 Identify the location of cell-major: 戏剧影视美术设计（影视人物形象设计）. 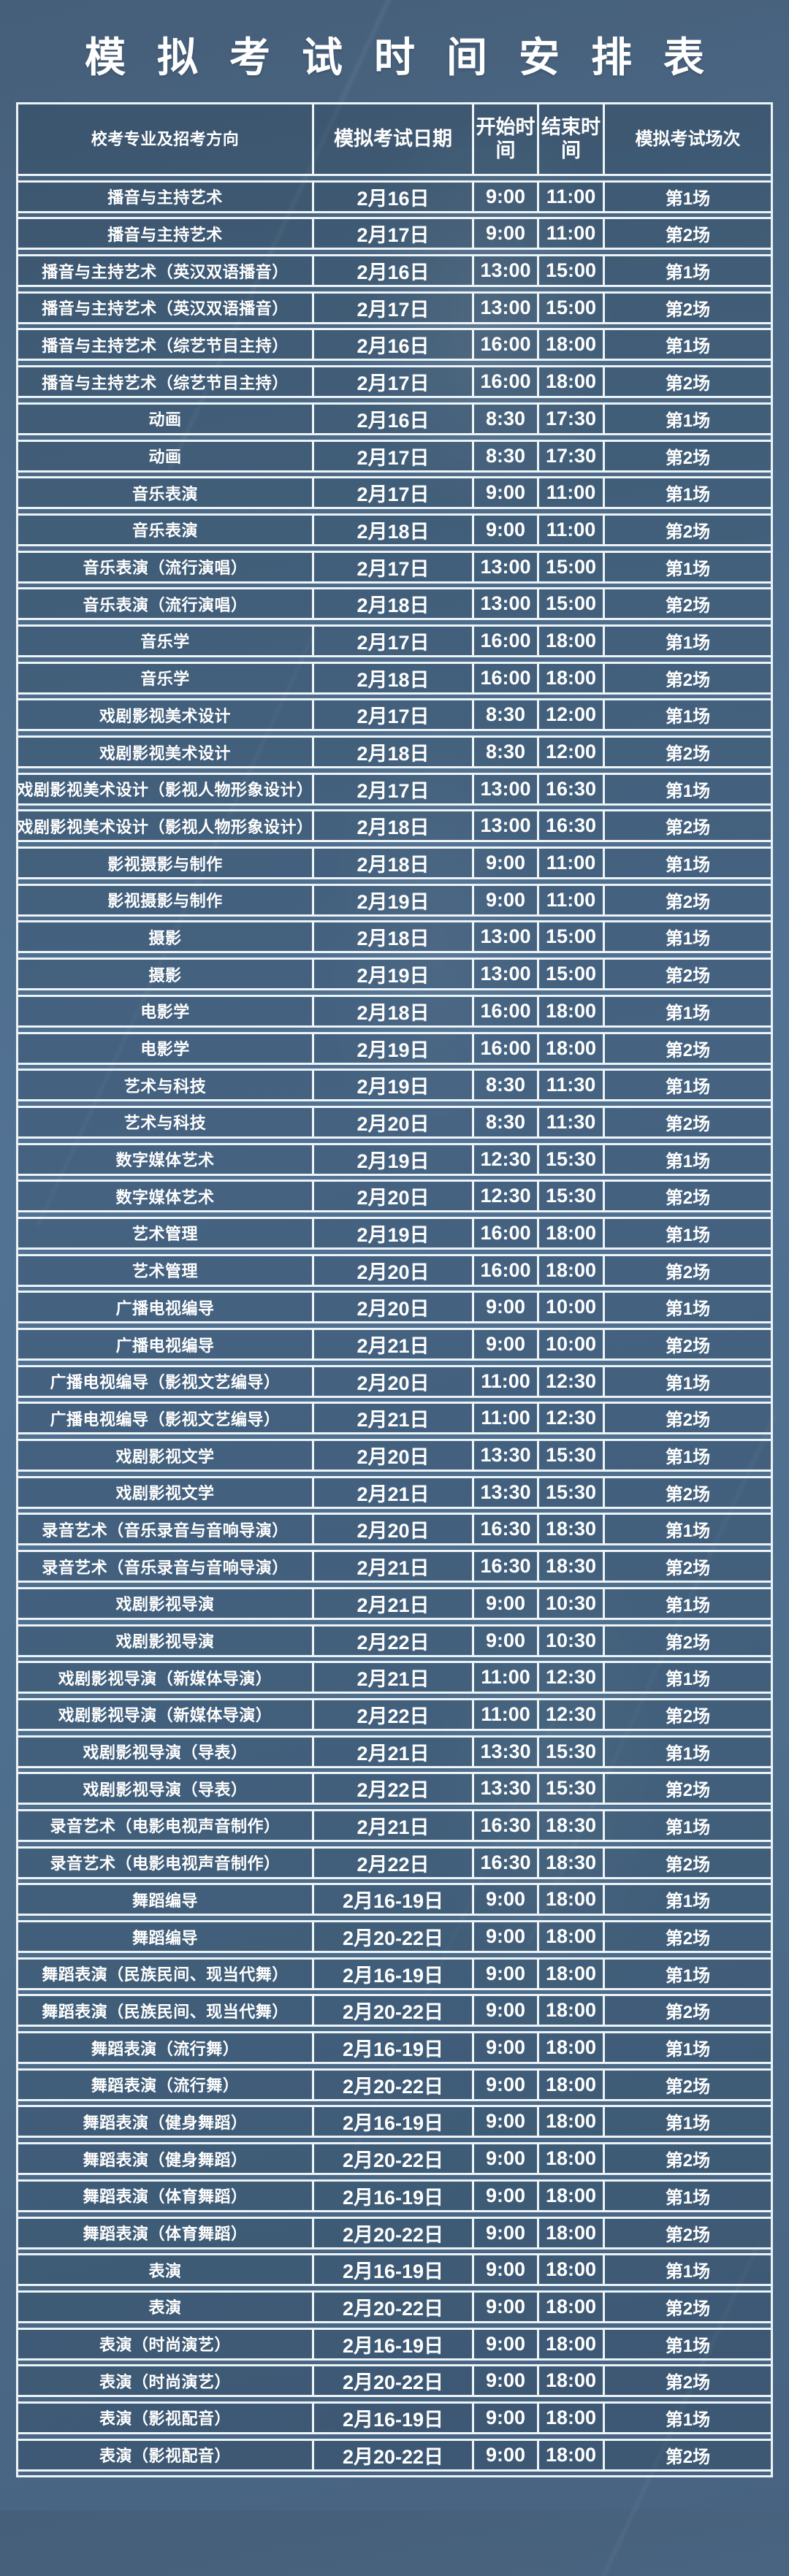
(166, 826).